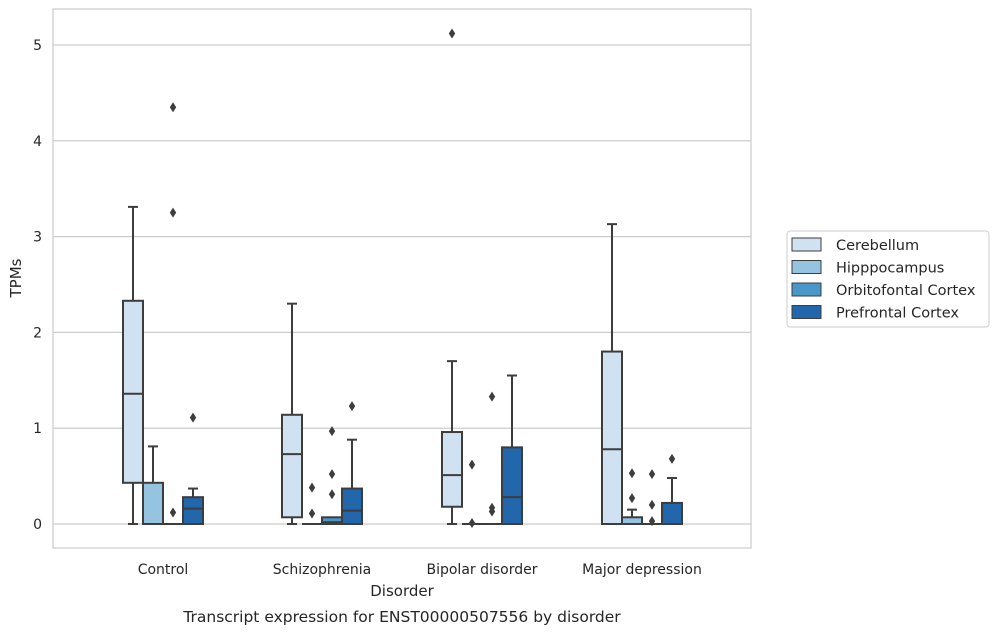 This screenshot has height=634, width=999. I want to click on legend-label: Orbitofontal Cortex, so click(906, 291).